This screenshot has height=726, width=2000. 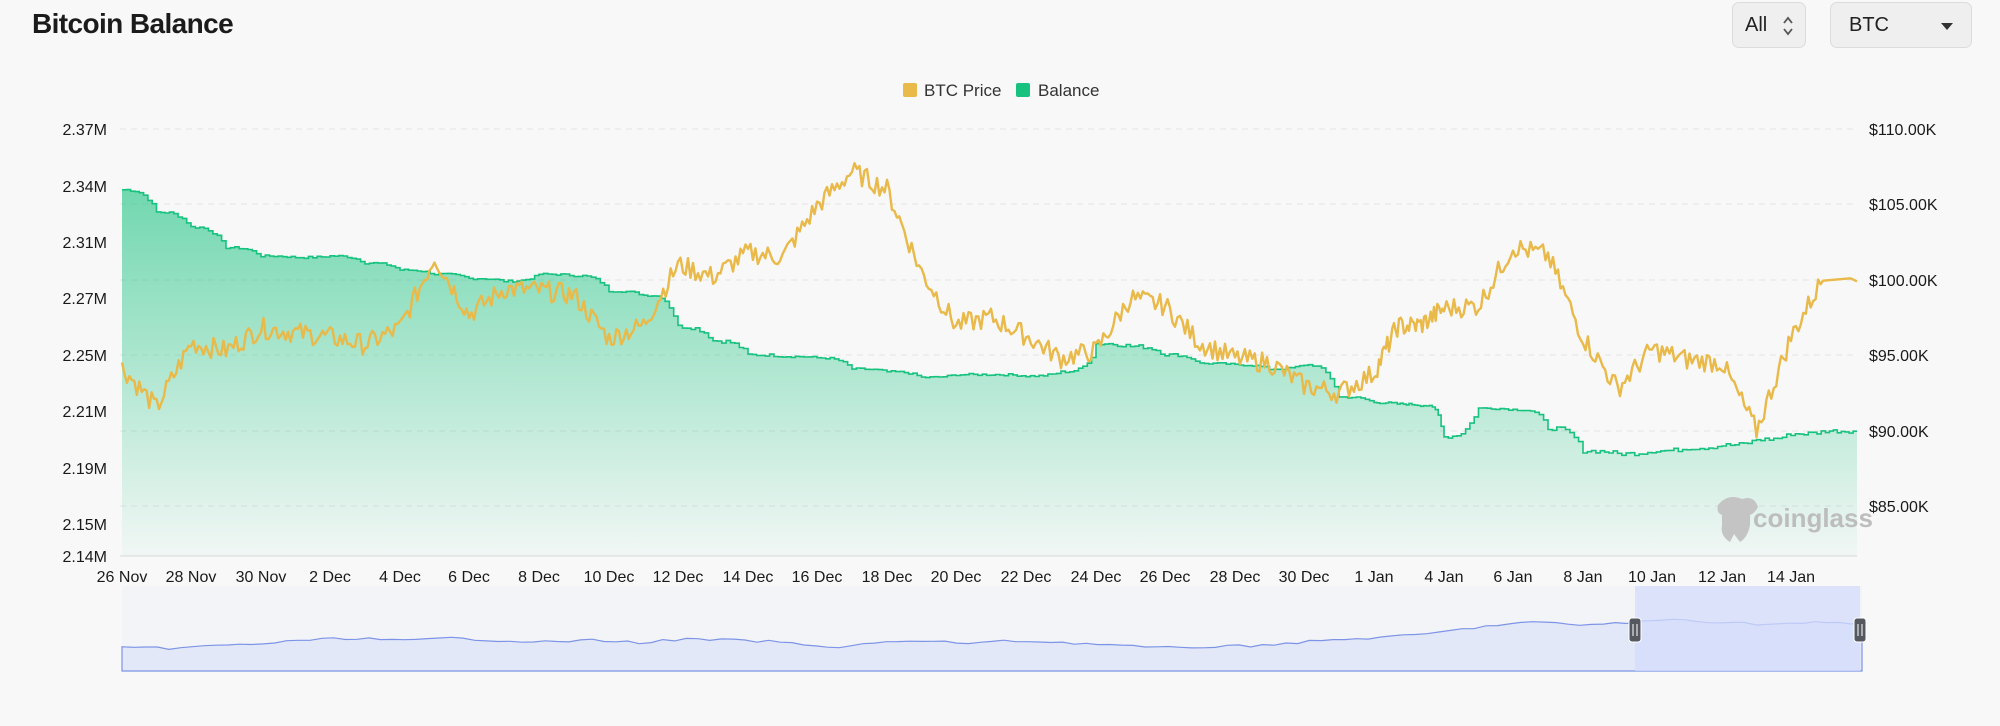 I want to click on coinglass-watermark: coinglass, so click(x=1795, y=519).